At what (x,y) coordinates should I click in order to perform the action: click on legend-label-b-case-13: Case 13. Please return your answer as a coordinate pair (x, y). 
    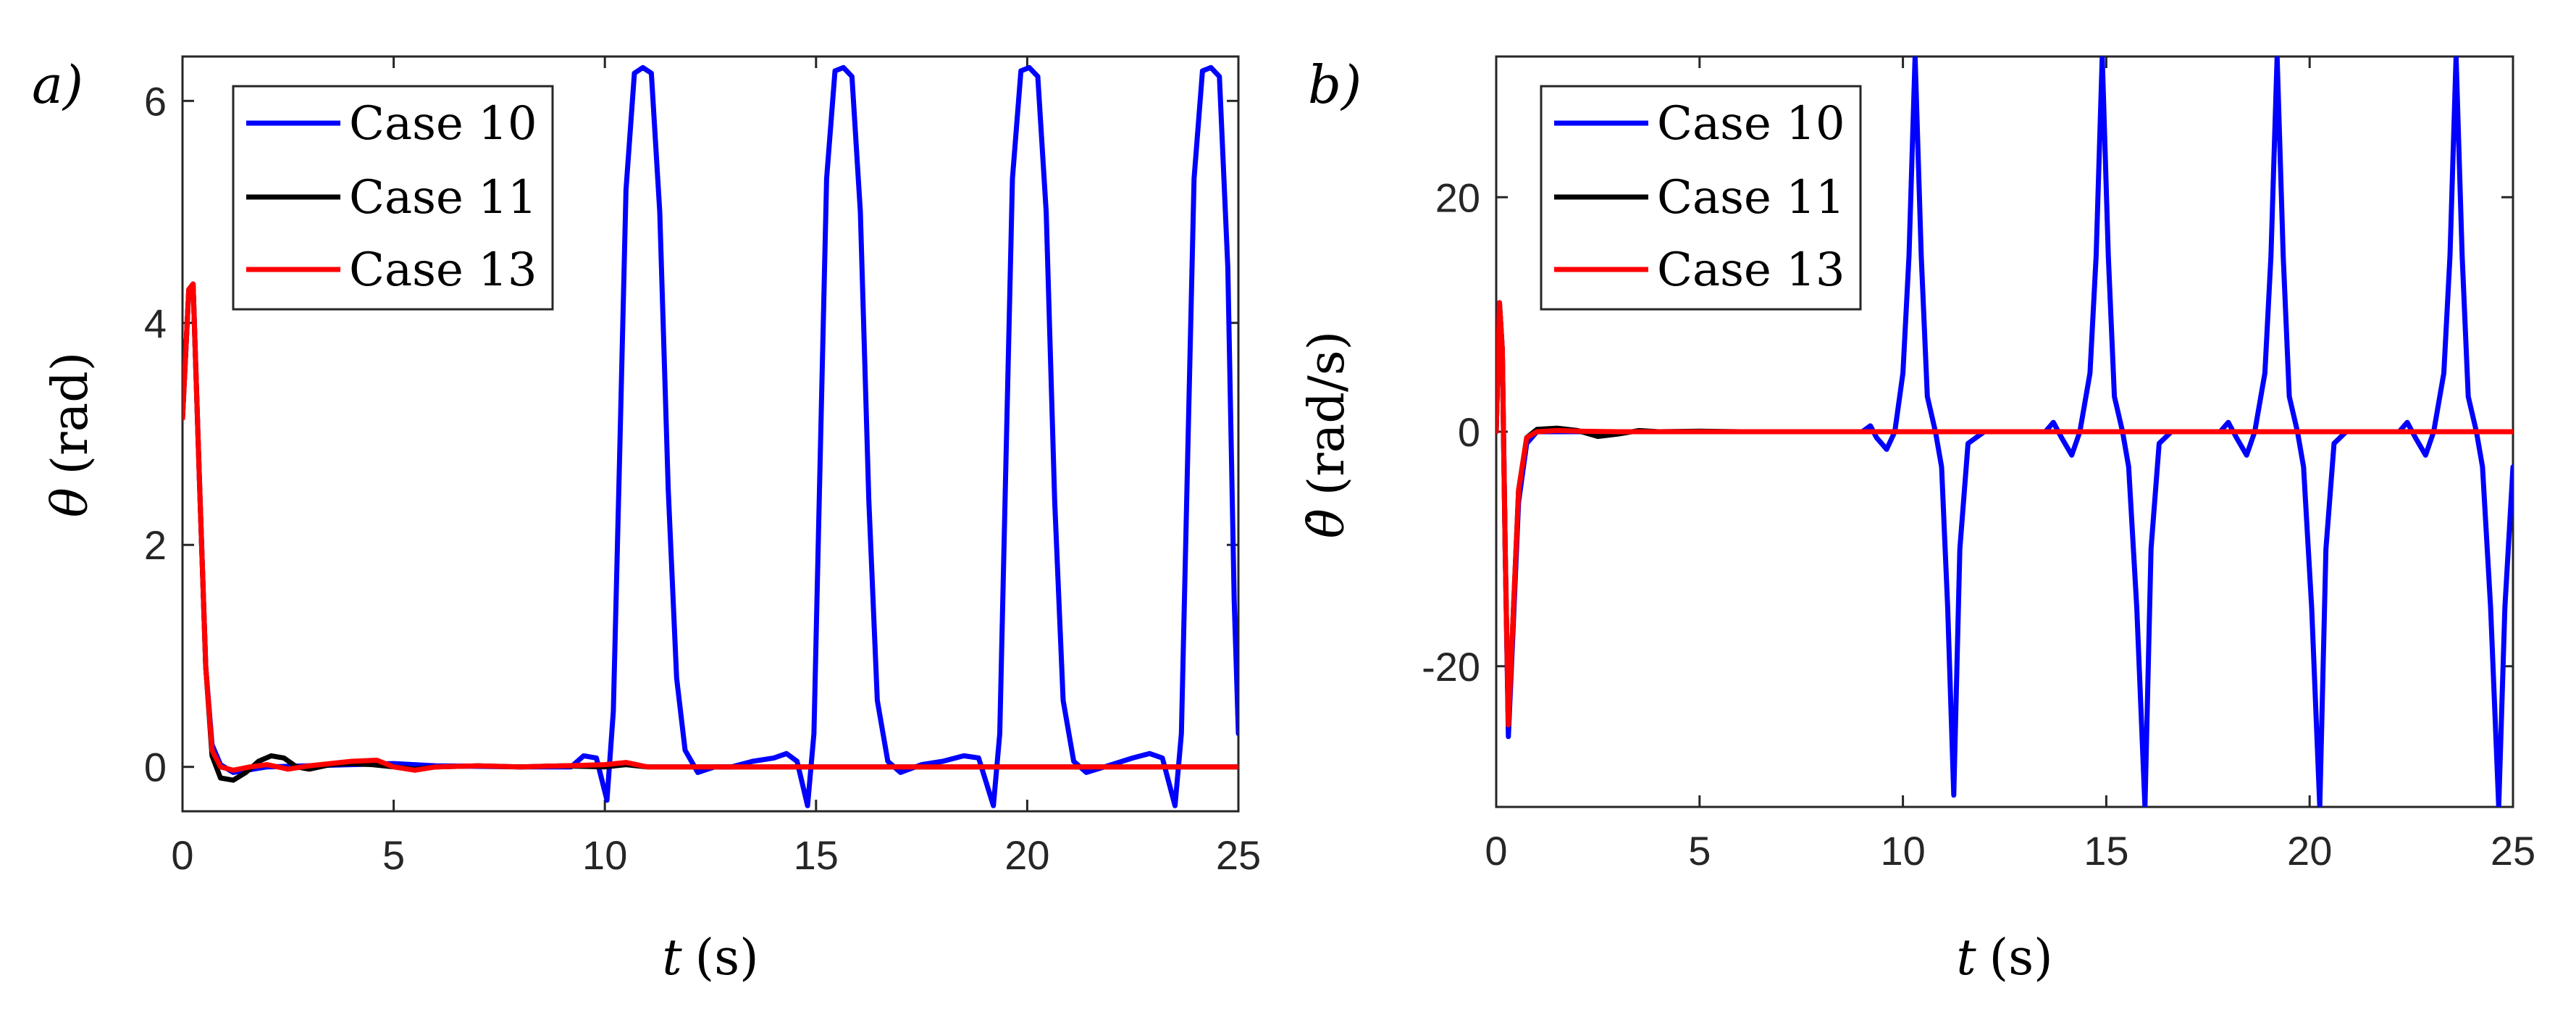
    Looking at the image, I should click on (1751, 270).